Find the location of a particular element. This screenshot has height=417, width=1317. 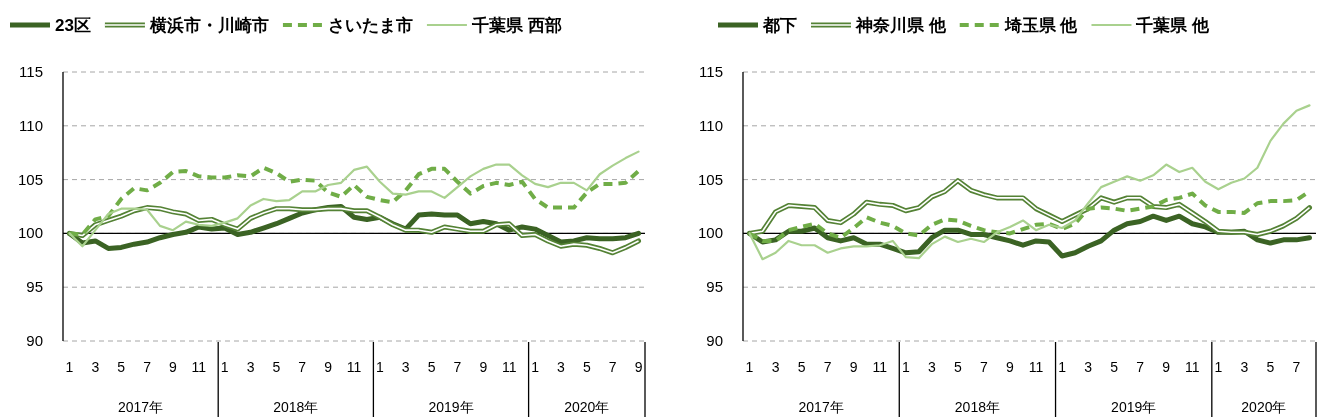

legend-label: 都下 is located at coordinates (779, 25).